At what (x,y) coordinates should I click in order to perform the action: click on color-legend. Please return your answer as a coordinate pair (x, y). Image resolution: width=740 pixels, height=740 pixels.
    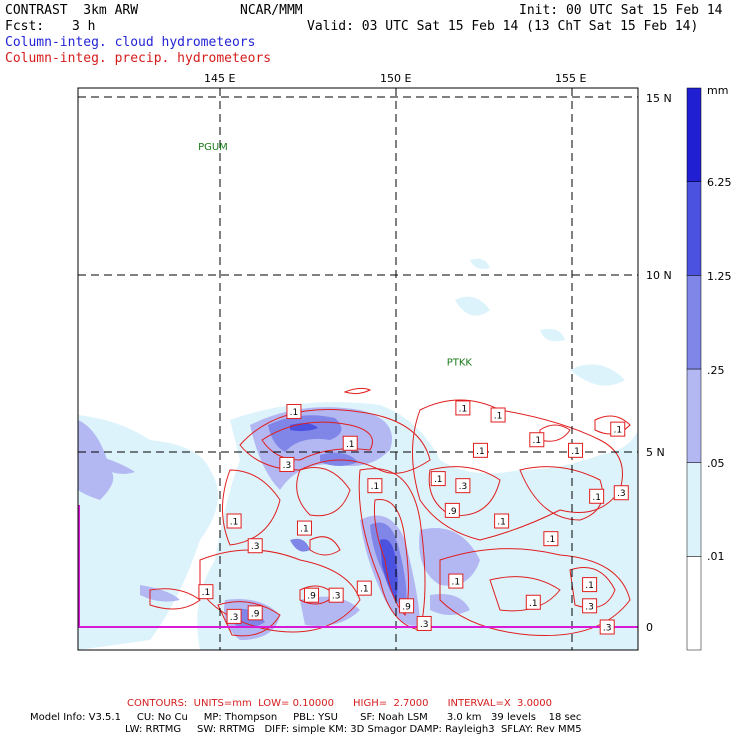
    Looking at the image, I should click on (694, 369).